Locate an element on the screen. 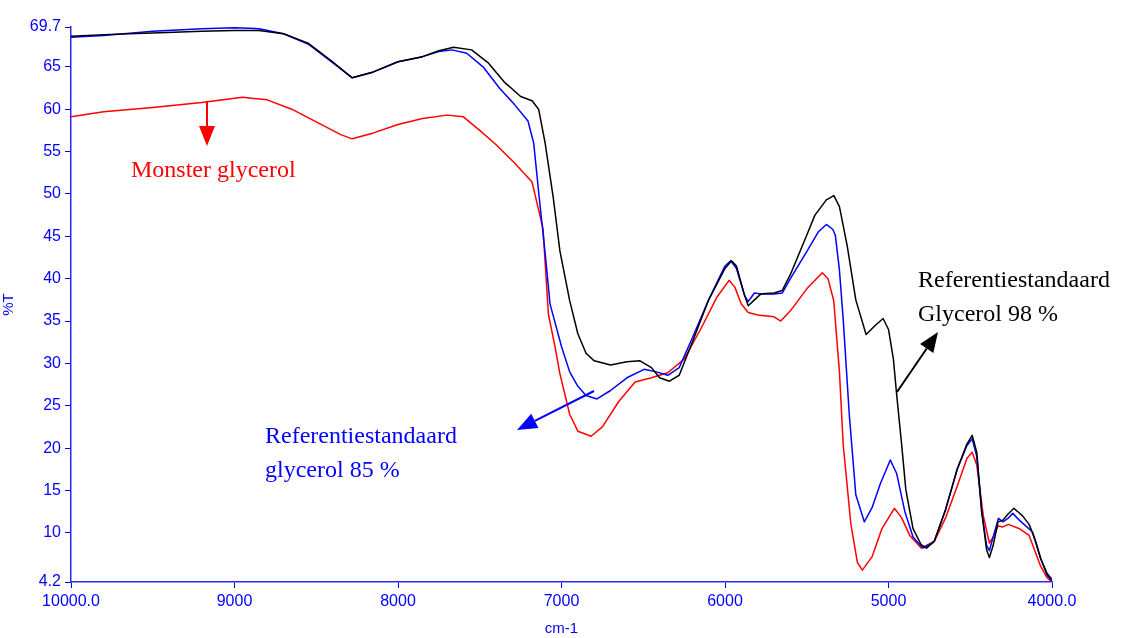 This screenshot has width=1134, height=638. x-tick-label: 6000 is located at coordinates (725, 601).